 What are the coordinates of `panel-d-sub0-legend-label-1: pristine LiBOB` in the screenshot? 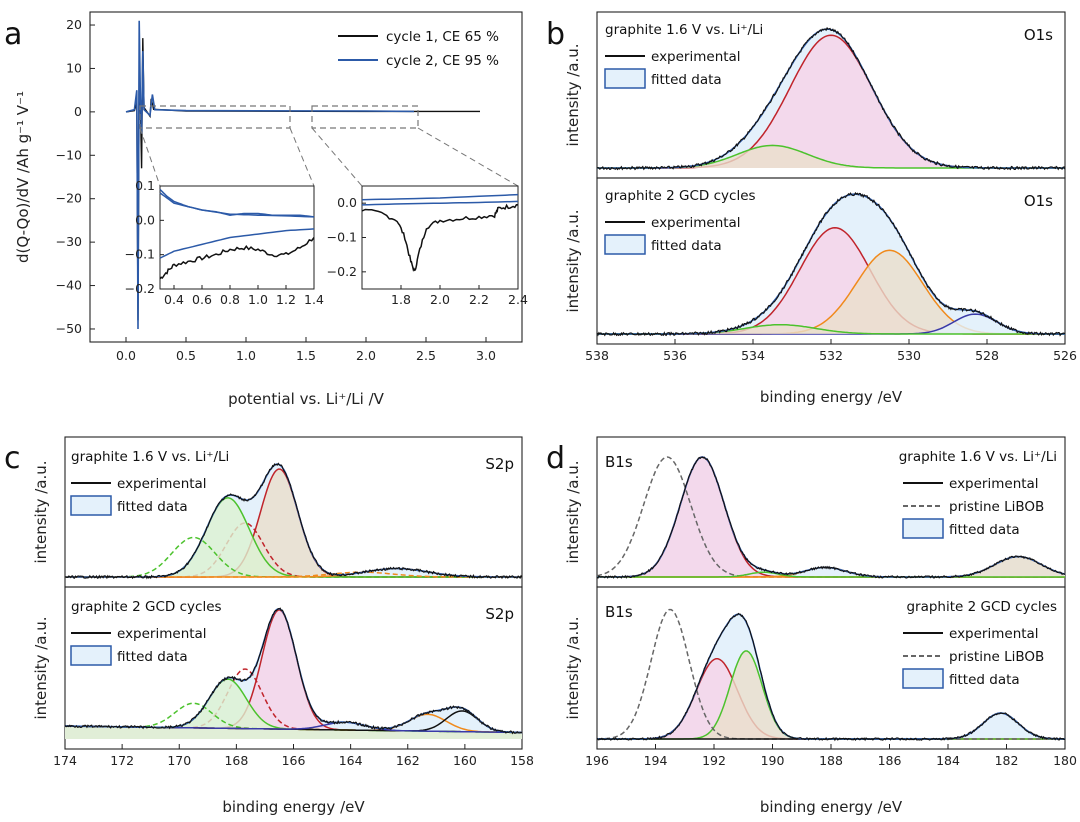 It's located at (996, 507).